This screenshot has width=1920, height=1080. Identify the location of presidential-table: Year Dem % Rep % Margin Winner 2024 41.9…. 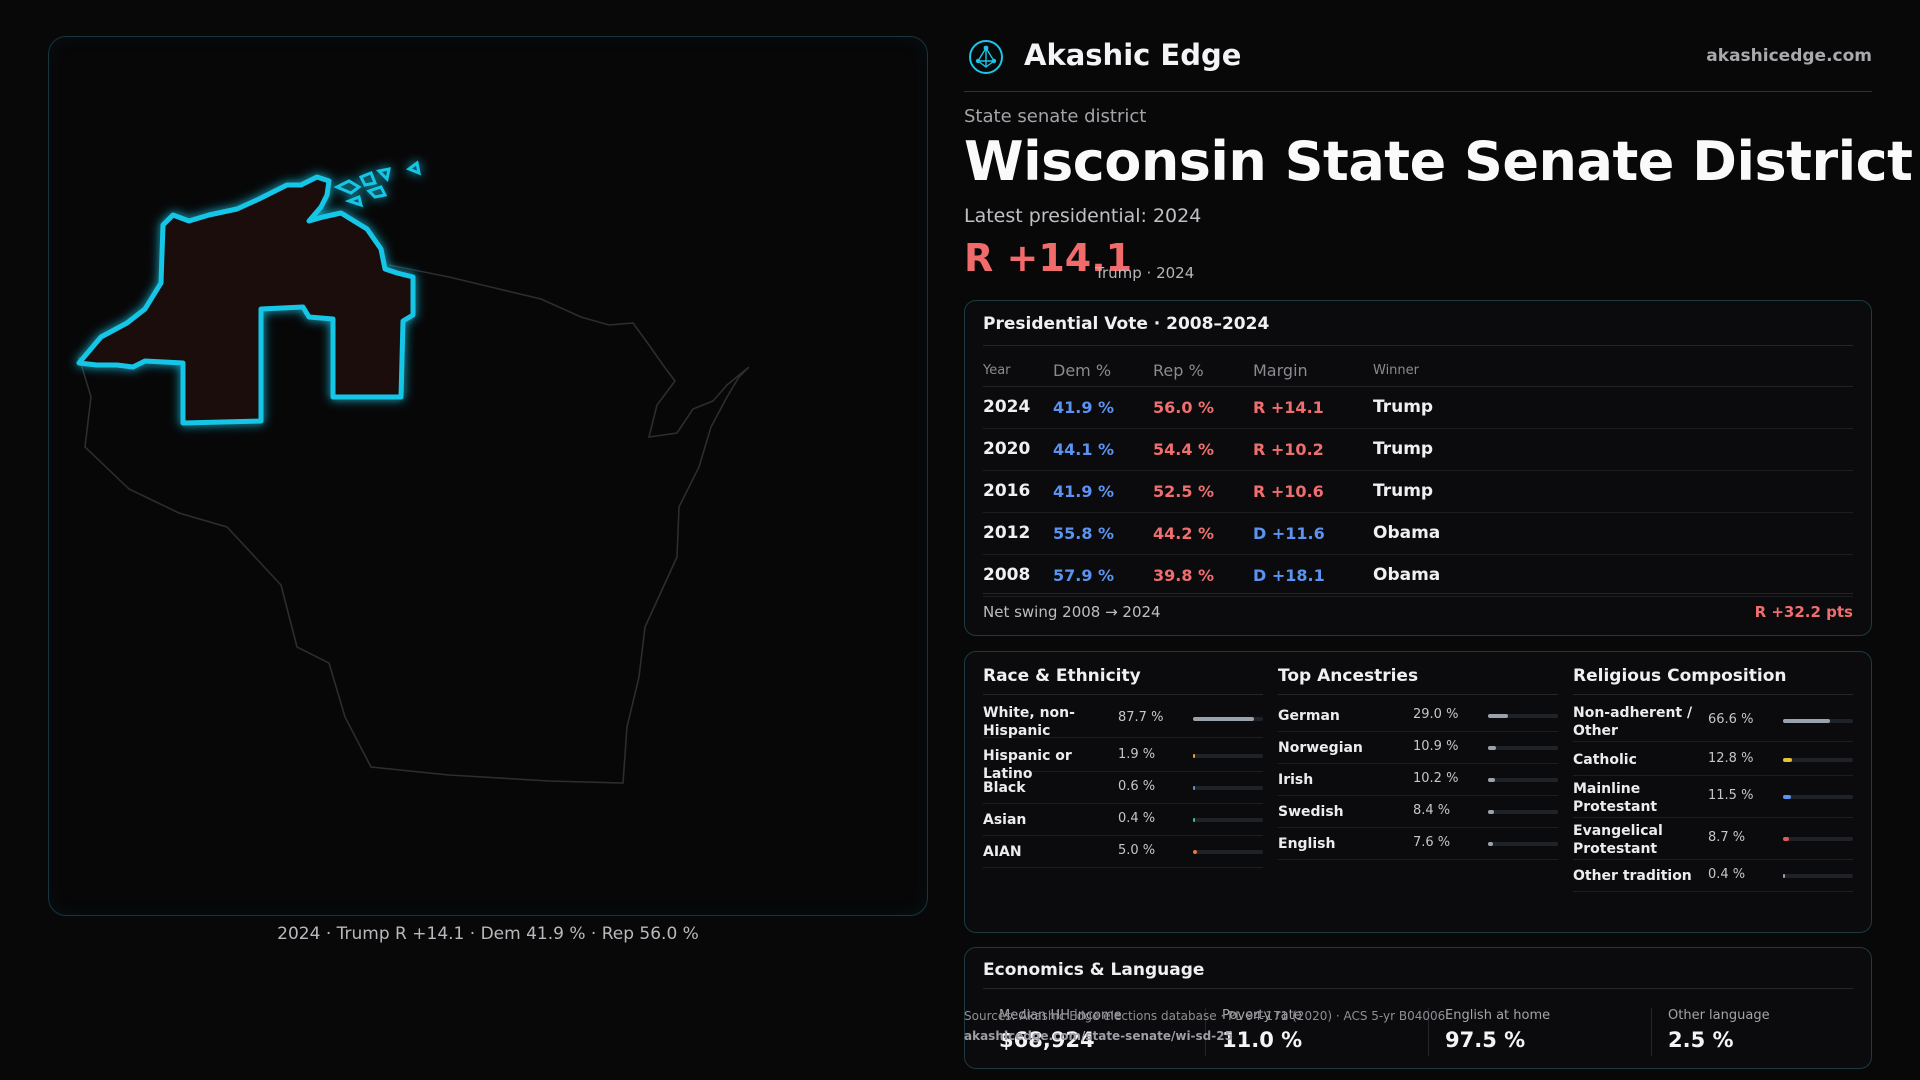
(1418, 476).